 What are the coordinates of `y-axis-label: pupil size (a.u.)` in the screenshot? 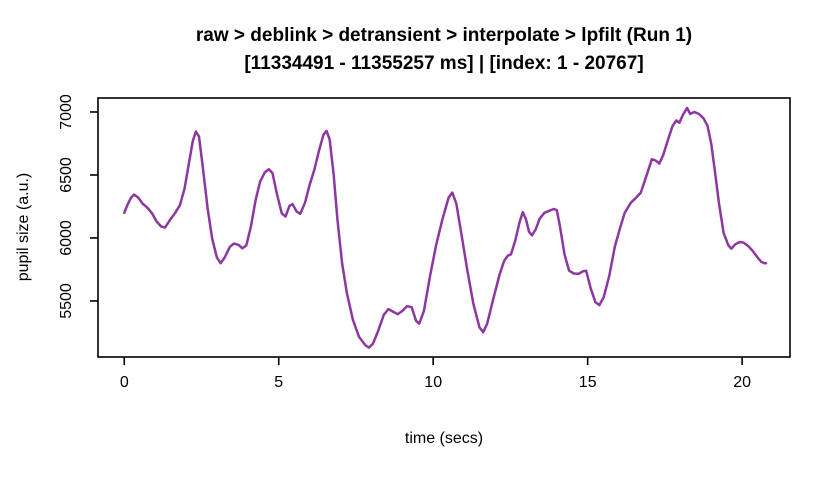 It's located at (23, 227).